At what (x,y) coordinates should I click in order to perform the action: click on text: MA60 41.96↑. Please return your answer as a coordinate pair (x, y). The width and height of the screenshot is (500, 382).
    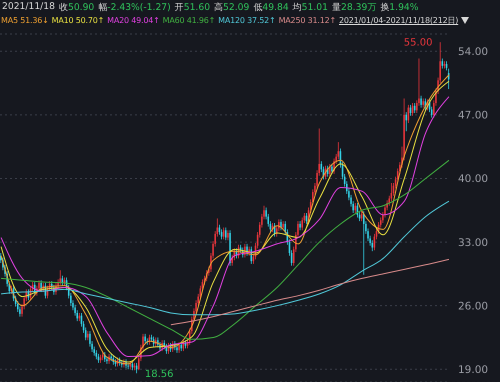
    Looking at the image, I should click on (189, 20).